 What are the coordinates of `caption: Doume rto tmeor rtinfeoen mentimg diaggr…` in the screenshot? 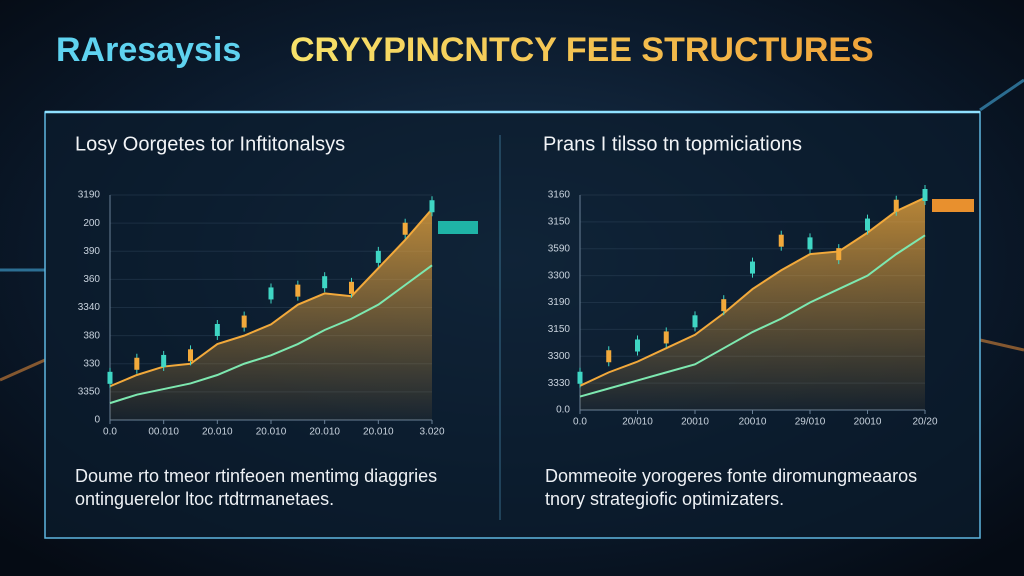 It's located at (256, 476).